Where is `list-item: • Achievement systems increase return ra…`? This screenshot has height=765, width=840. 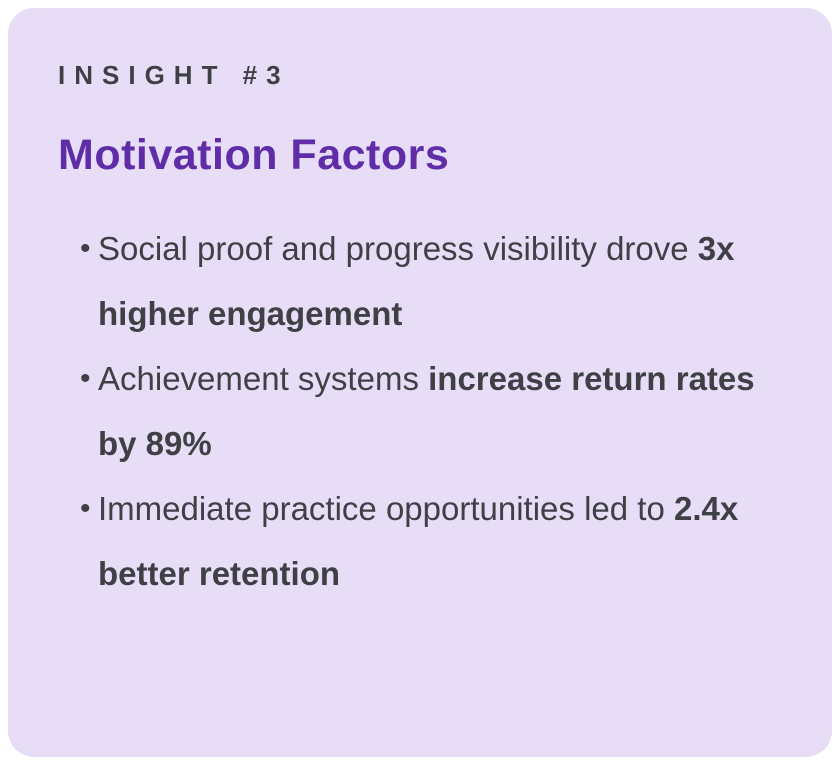 list-item: • Achievement systems increase return ra… is located at coordinates (408, 411).